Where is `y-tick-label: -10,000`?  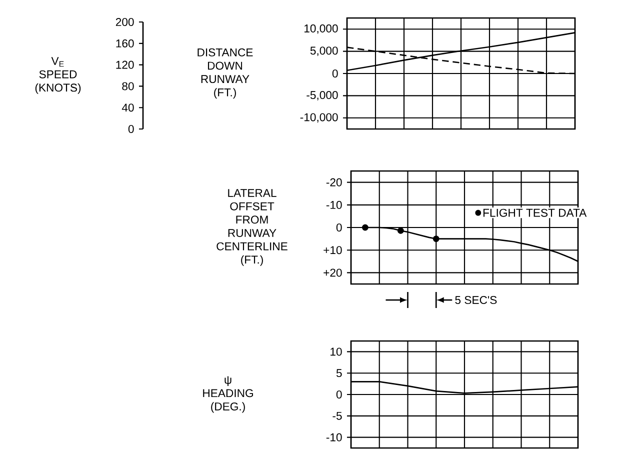
y-tick-label: -10,000 is located at coordinates (319, 118).